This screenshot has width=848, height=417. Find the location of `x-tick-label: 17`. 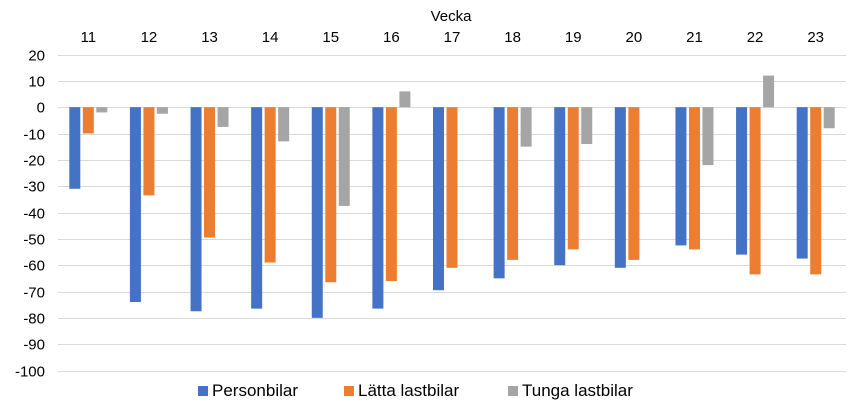

x-tick-label: 17 is located at coordinates (452, 37).